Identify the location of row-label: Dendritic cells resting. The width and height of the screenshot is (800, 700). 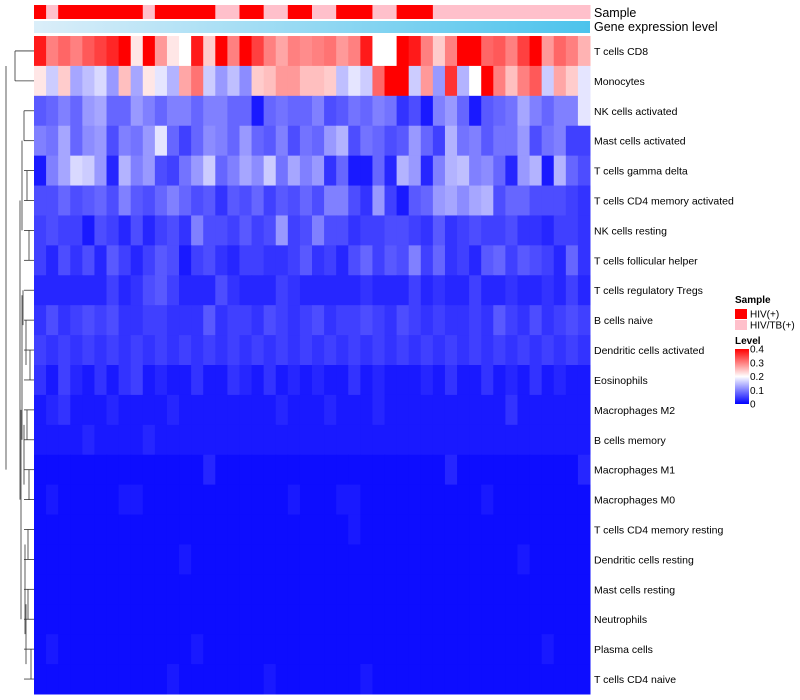
(644, 560).